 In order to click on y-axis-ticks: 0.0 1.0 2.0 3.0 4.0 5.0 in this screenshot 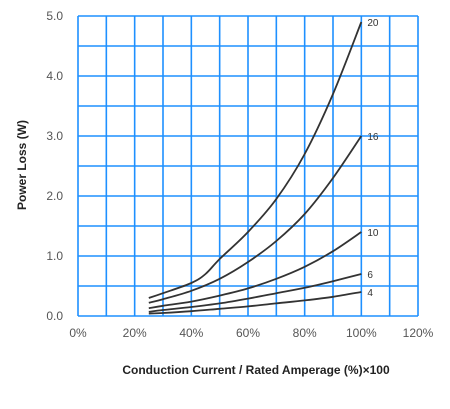, I will do `click(54, 166)`.